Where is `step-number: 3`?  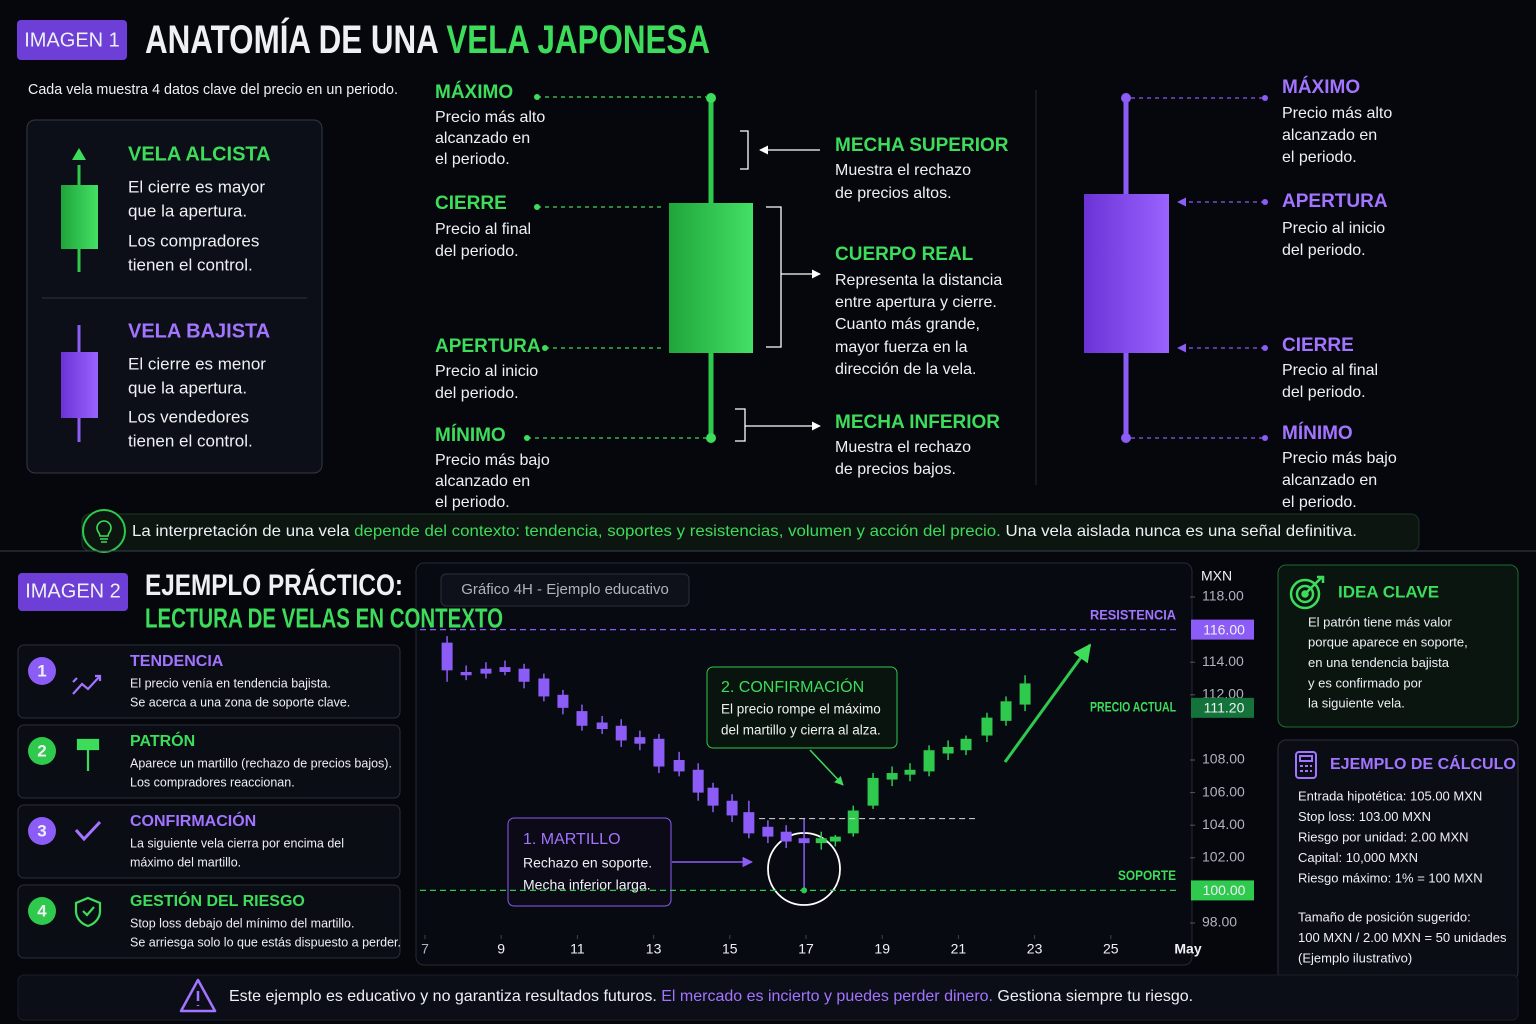 step-number: 3 is located at coordinates (41, 830).